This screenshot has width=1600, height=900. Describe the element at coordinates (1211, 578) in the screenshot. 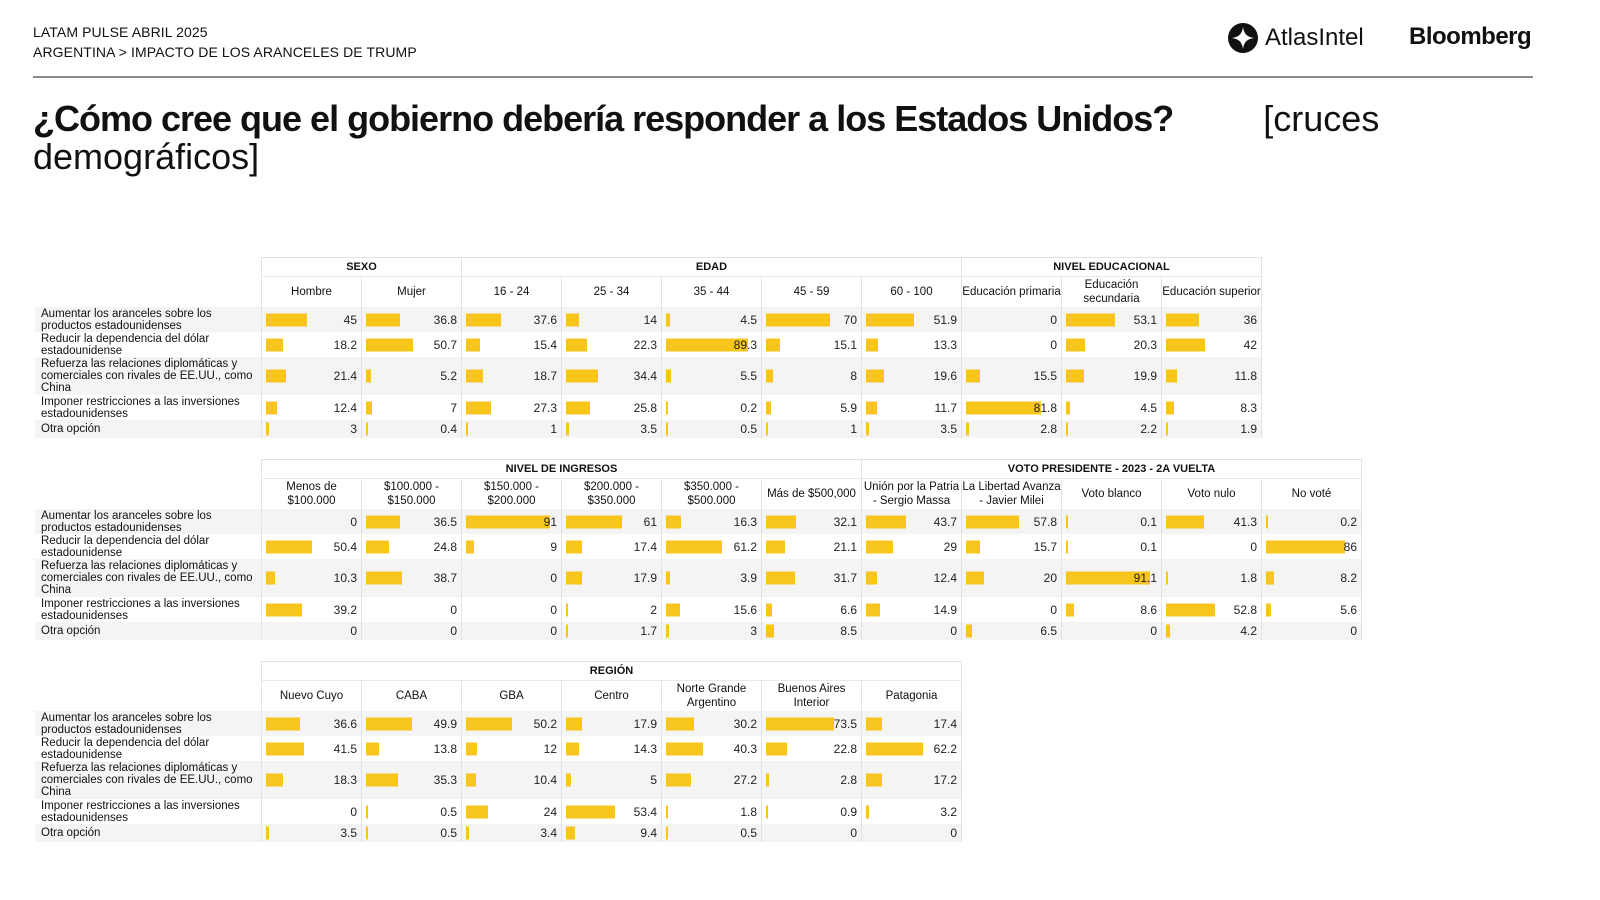

I see `data-cell: 1.8` at that location.